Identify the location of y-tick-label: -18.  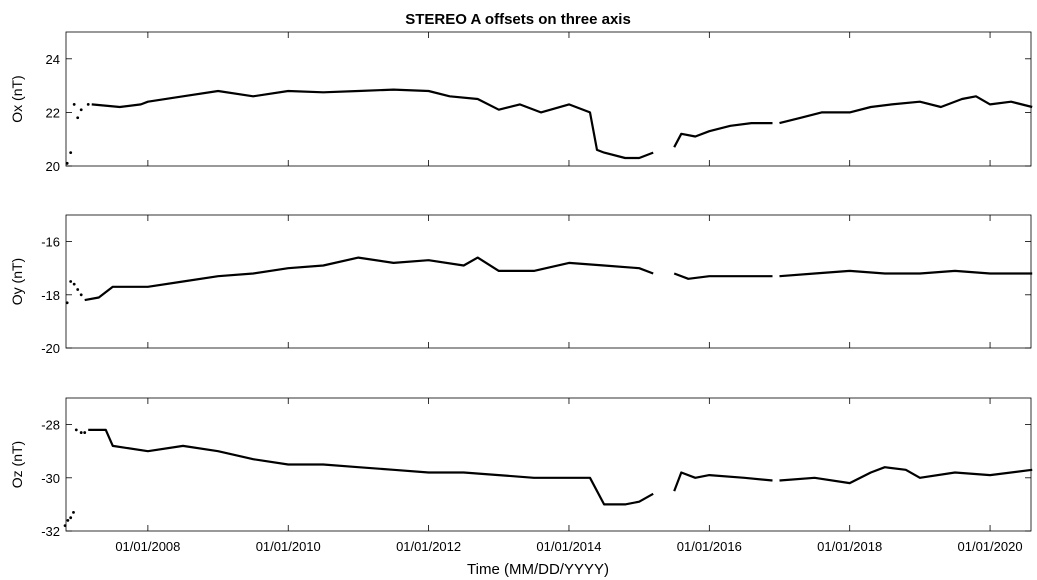
(50, 295).